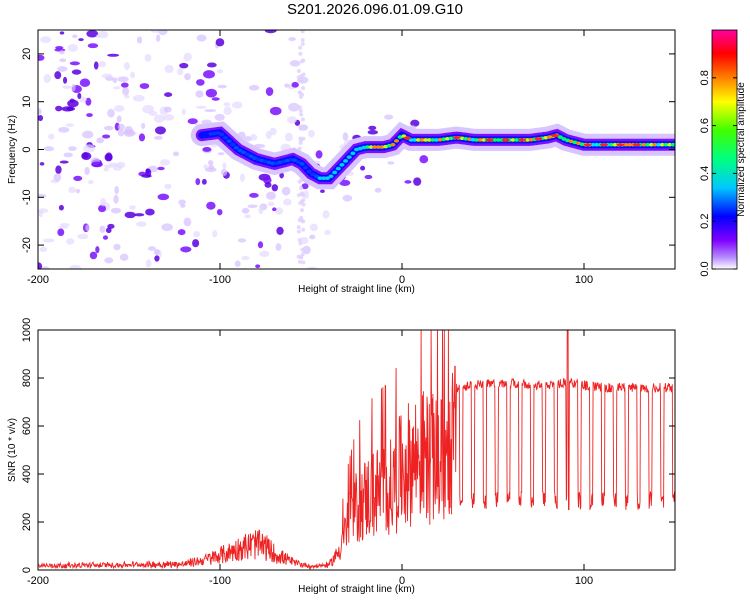 This screenshot has height=600, width=750. I want to click on colorbar-label: Normalized spectral amplitude, so click(741, 149).